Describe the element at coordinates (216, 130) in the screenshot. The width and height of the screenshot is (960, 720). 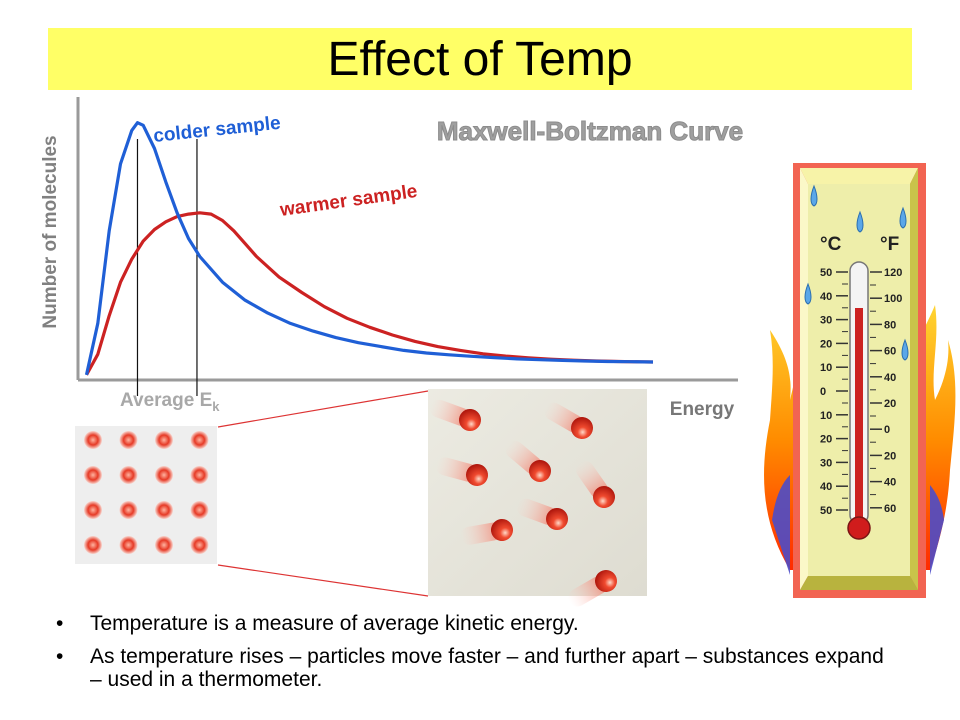
I see `series-label-colder: colder sample` at that location.